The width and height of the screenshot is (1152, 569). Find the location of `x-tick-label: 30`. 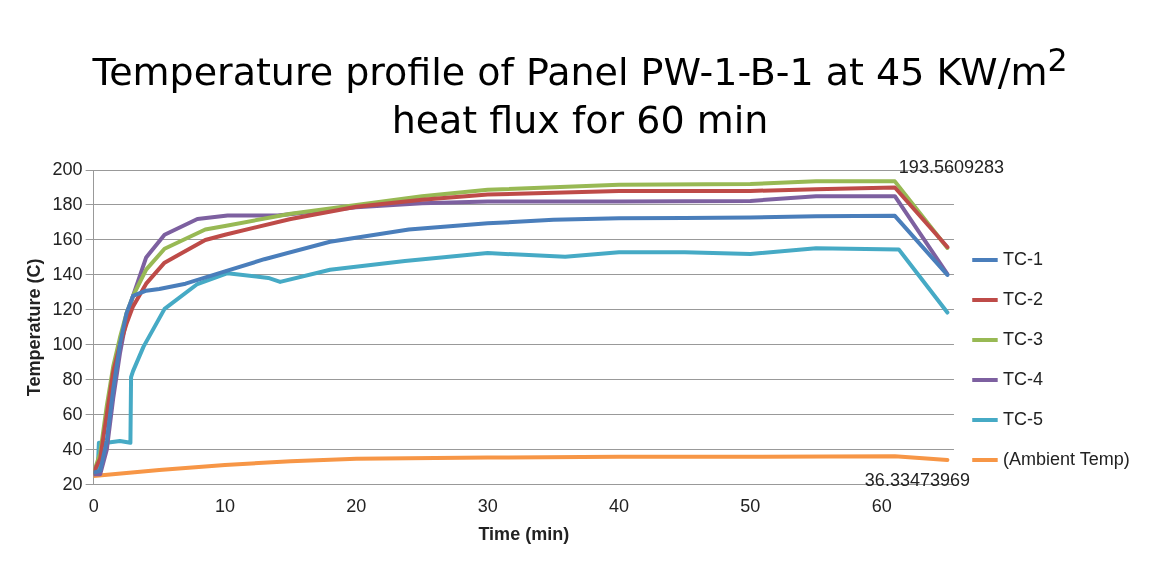

x-tick-label: 30 is located at coordinates (487, 505).